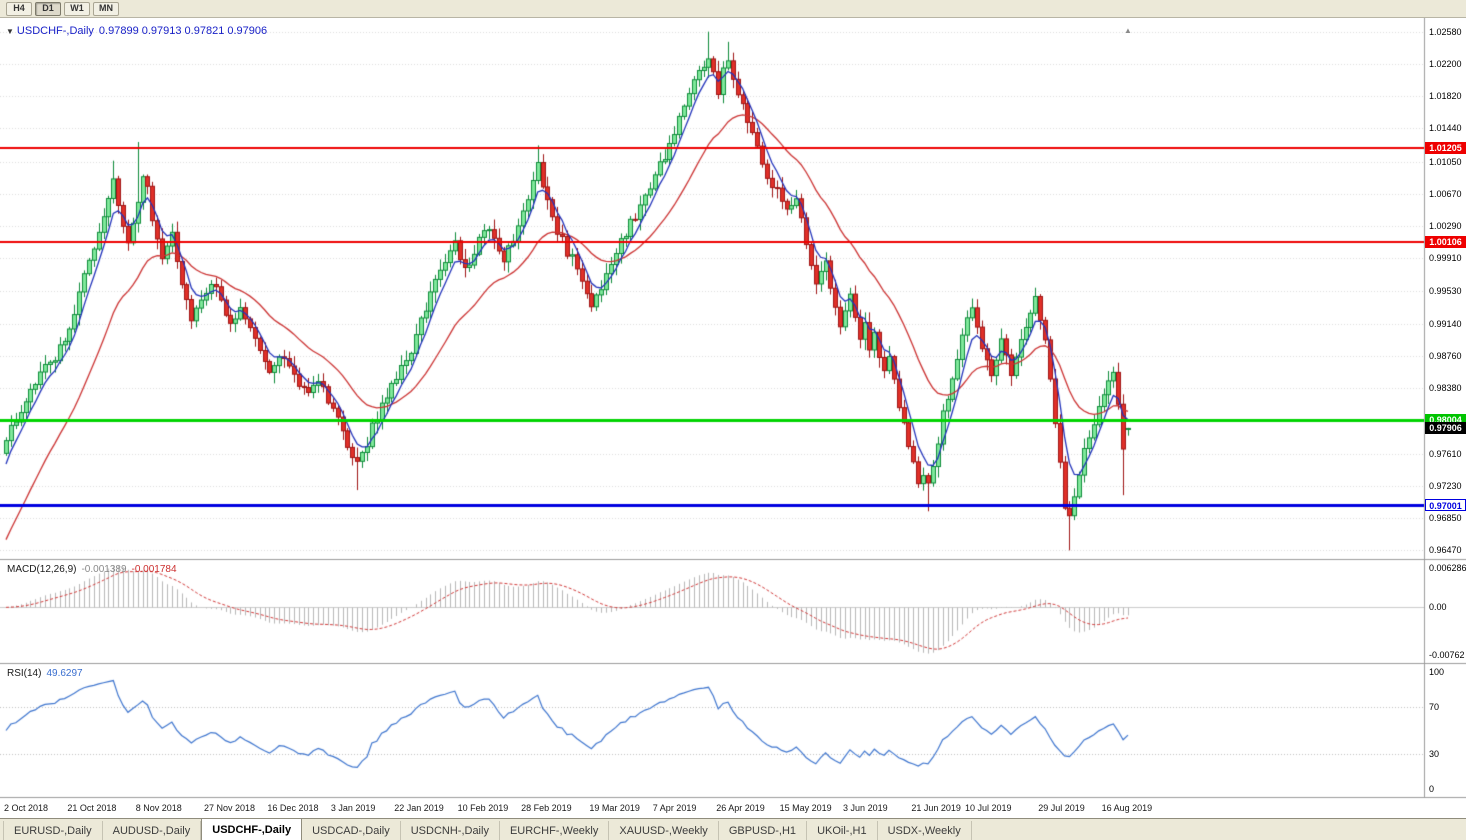 This screenshot has width=1466, height=840. I want to click on tab-ukoil-h1: UKOil-,H1, so click(842, 830).